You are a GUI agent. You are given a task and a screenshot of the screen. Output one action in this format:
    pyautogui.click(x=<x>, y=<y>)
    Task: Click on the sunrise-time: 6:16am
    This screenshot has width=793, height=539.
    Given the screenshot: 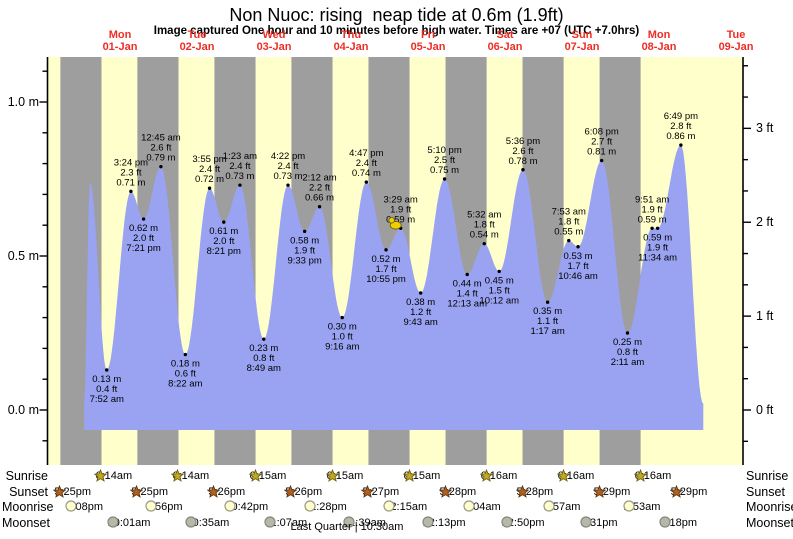 What is the action you would take?
    pyautogui.click(x=499, y=475)
    